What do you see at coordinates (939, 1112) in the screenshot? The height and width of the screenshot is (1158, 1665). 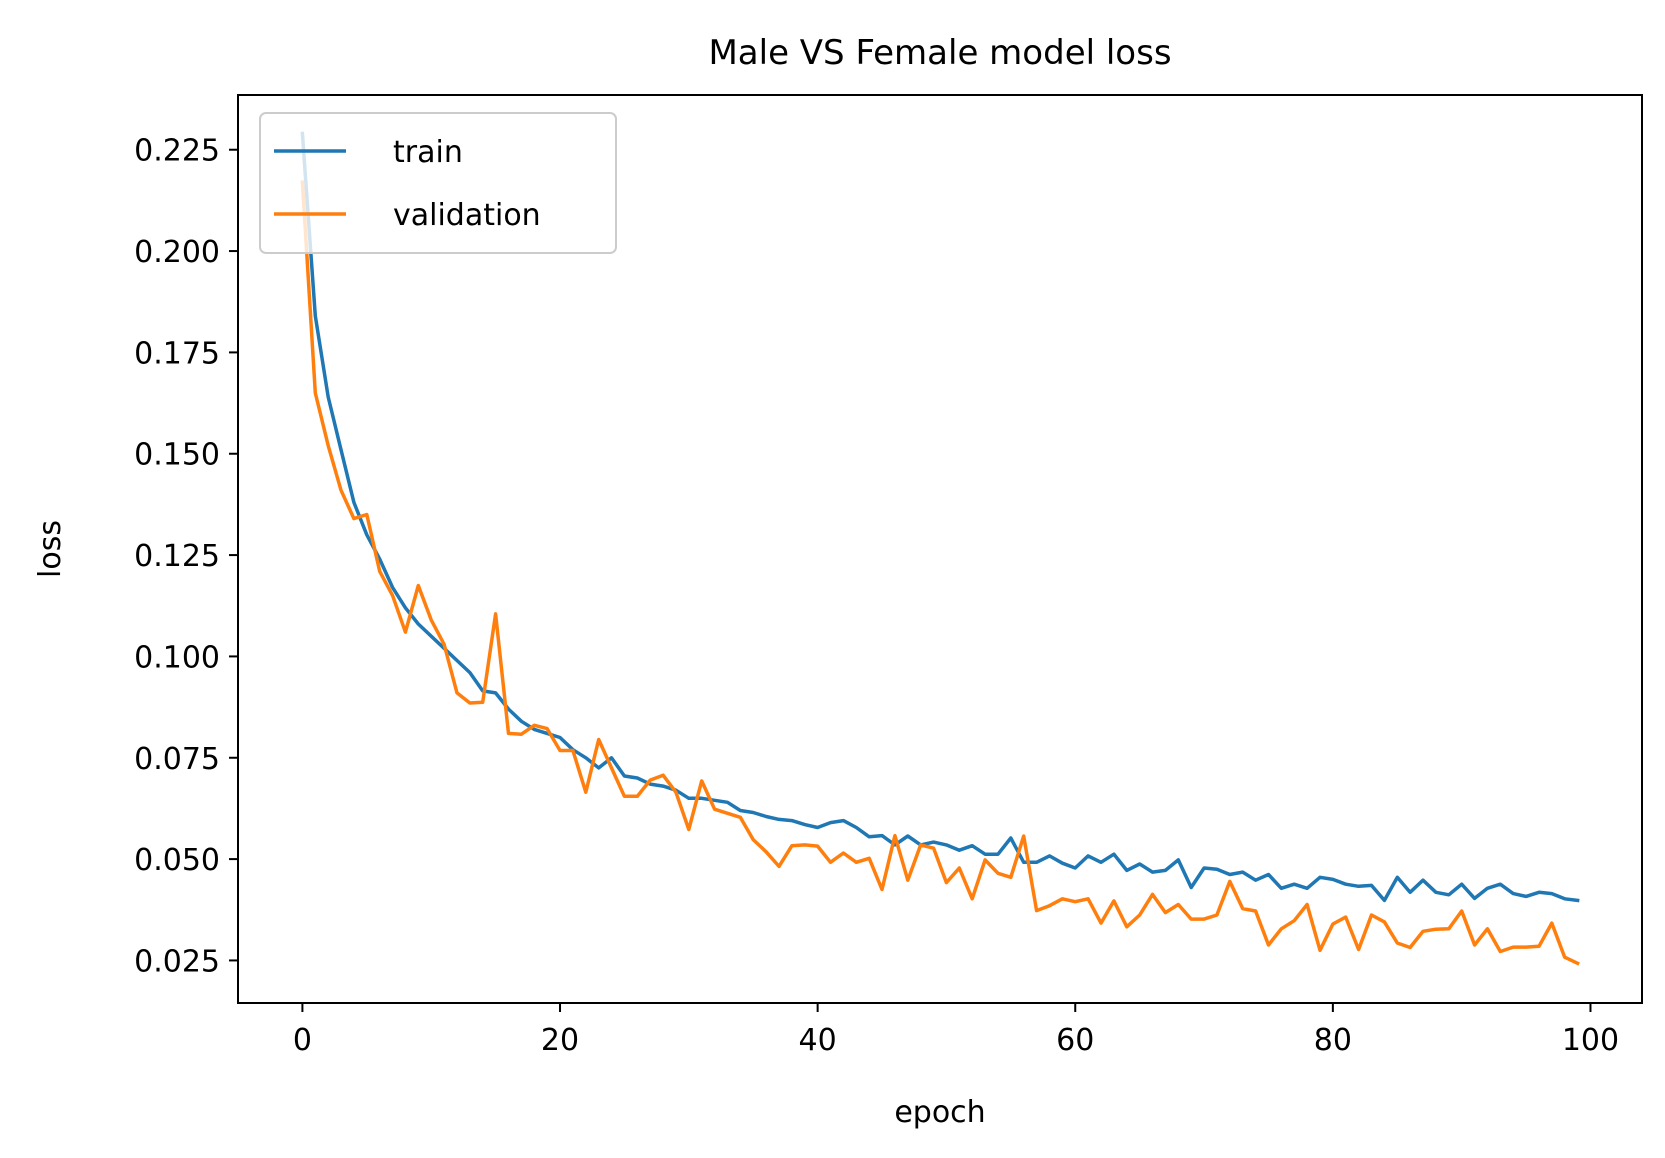 I see `x-axis-label: epoch` at bounding box center [939, 1112].